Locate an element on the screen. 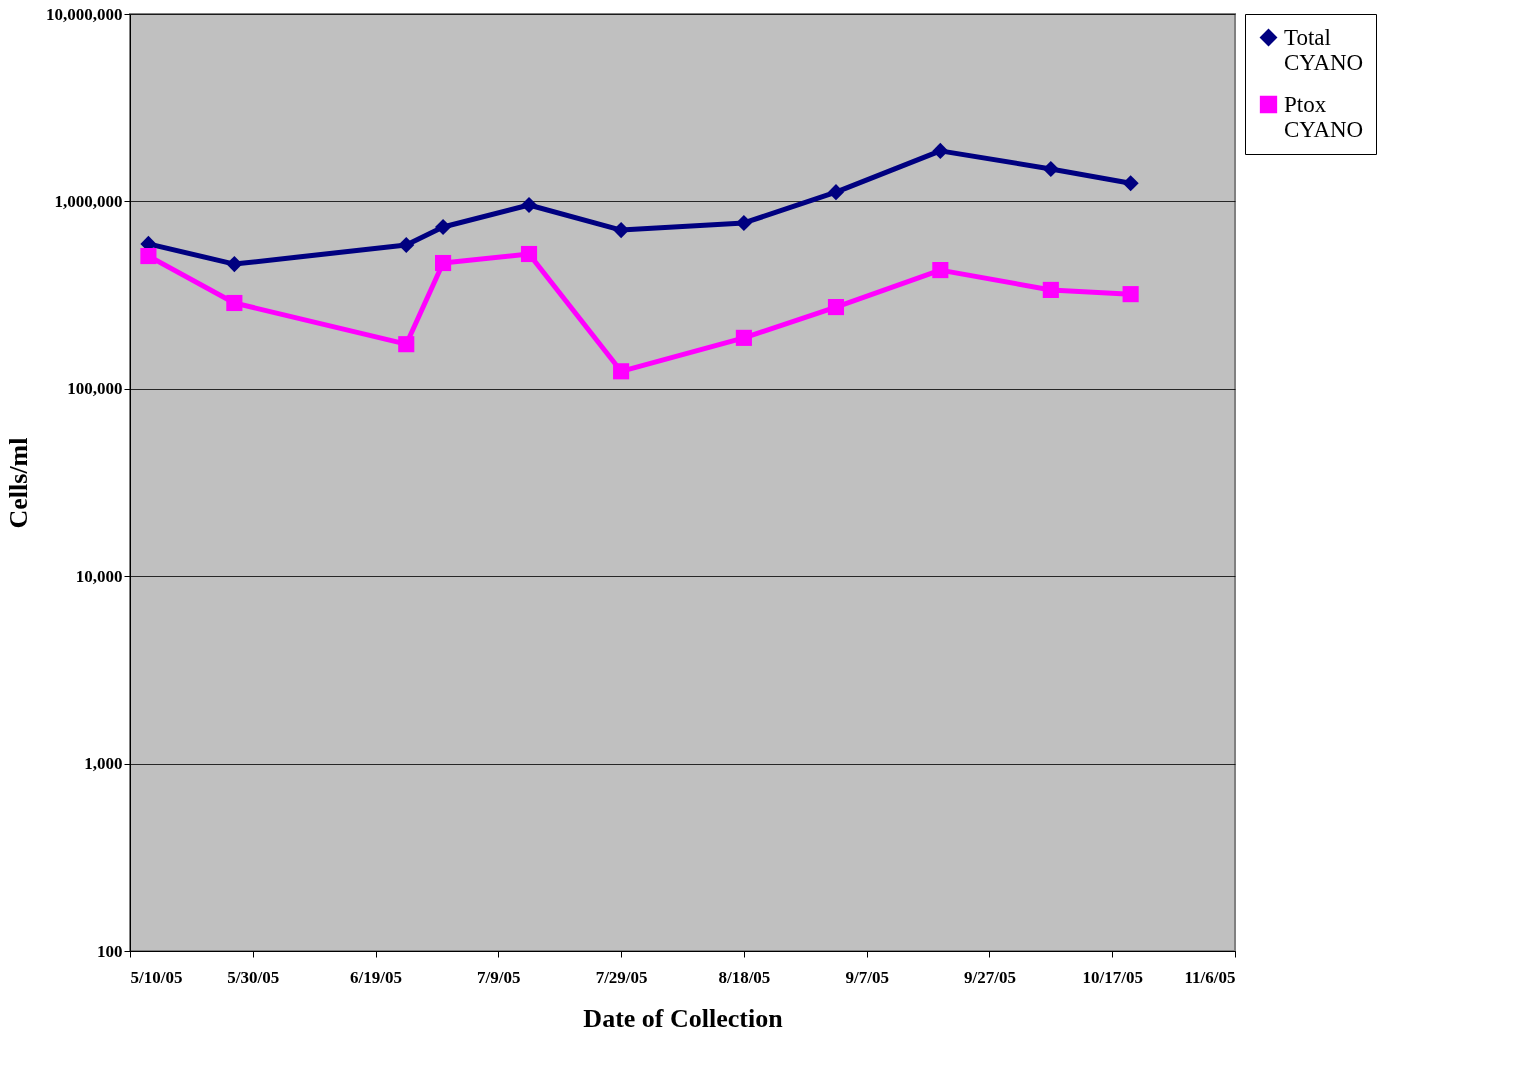  legend-label: Total CYANO is located at coordinates (1324, 49).